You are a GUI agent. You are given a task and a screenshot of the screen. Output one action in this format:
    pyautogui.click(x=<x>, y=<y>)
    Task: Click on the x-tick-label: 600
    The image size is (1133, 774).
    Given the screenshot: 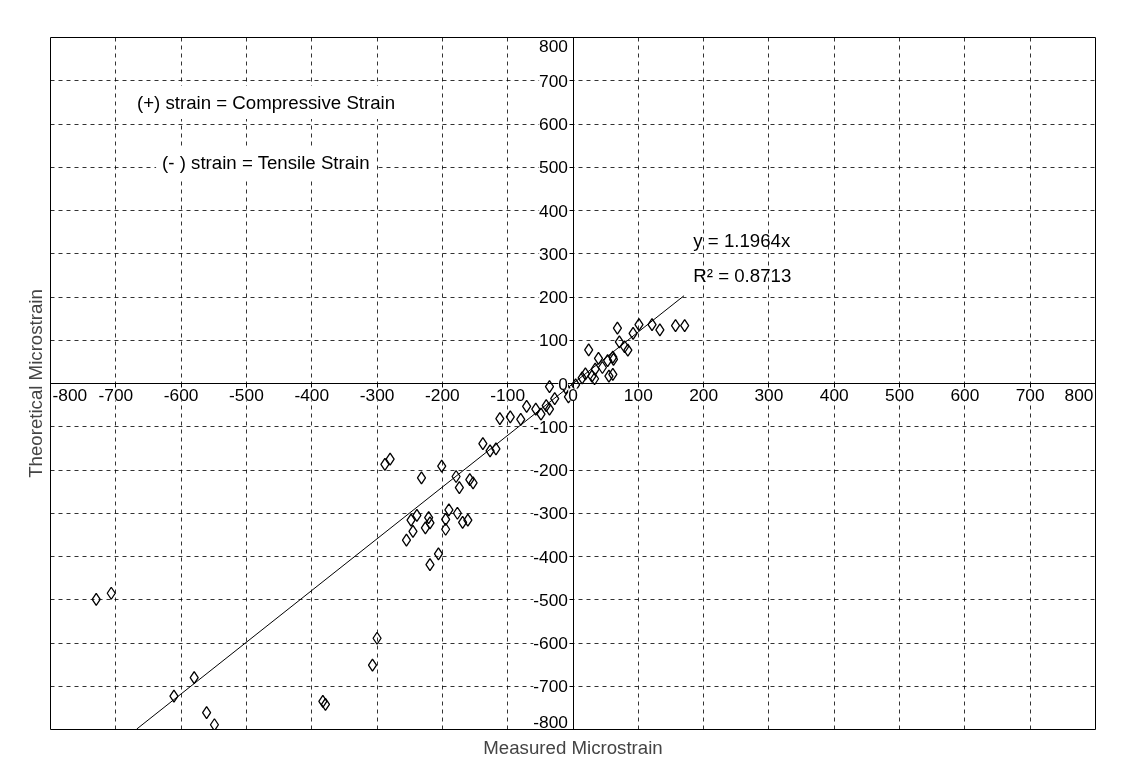 What is the action you would take?
    pyautogui.click(x=965, y=394)
    